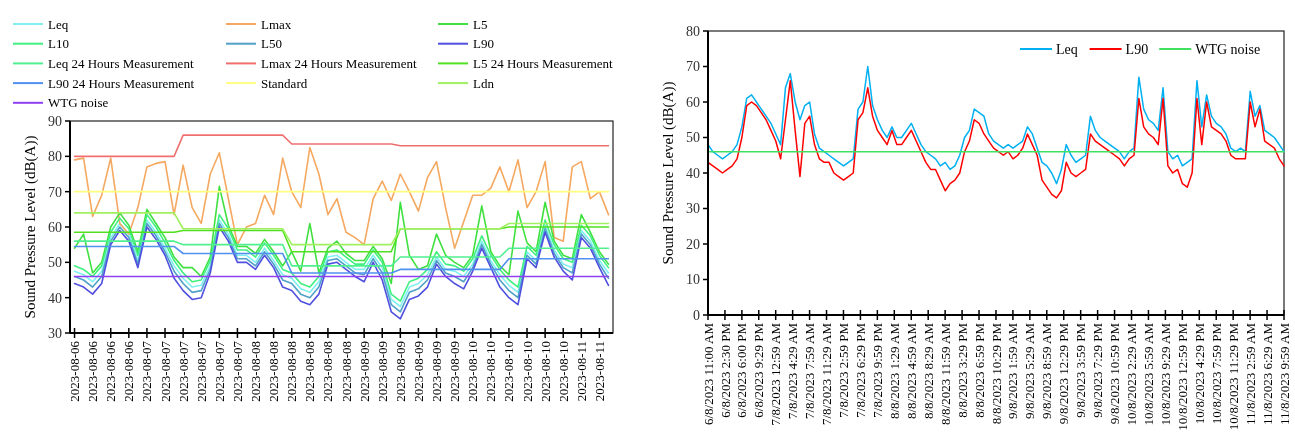 This screenshot has height=435, width=1295. What do you see at coordinates (742, 370) in the screenshot?
I see `x-tick-label: 6/8/2023 6:00 PM` at bounding box center [742, 370].